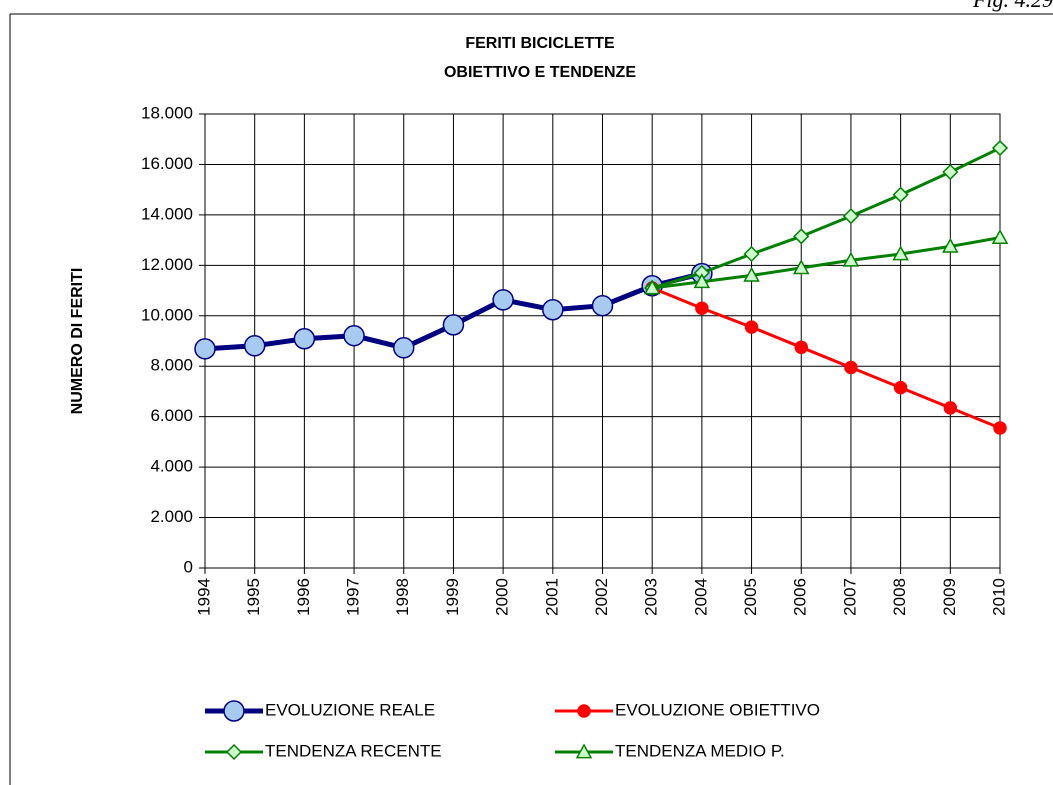  What do you see at coordinates (949, 597) in the screenshot?
I see `x-tick-label: 2009` at bounding box center [949, 597].